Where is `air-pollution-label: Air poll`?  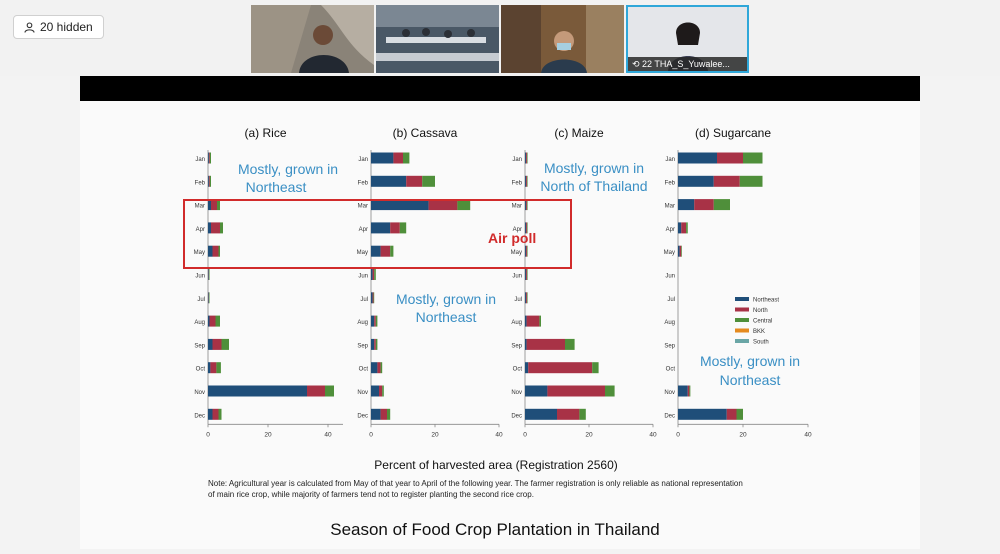 air-pollution-label: Air poll is located at coordinates (512, 238).